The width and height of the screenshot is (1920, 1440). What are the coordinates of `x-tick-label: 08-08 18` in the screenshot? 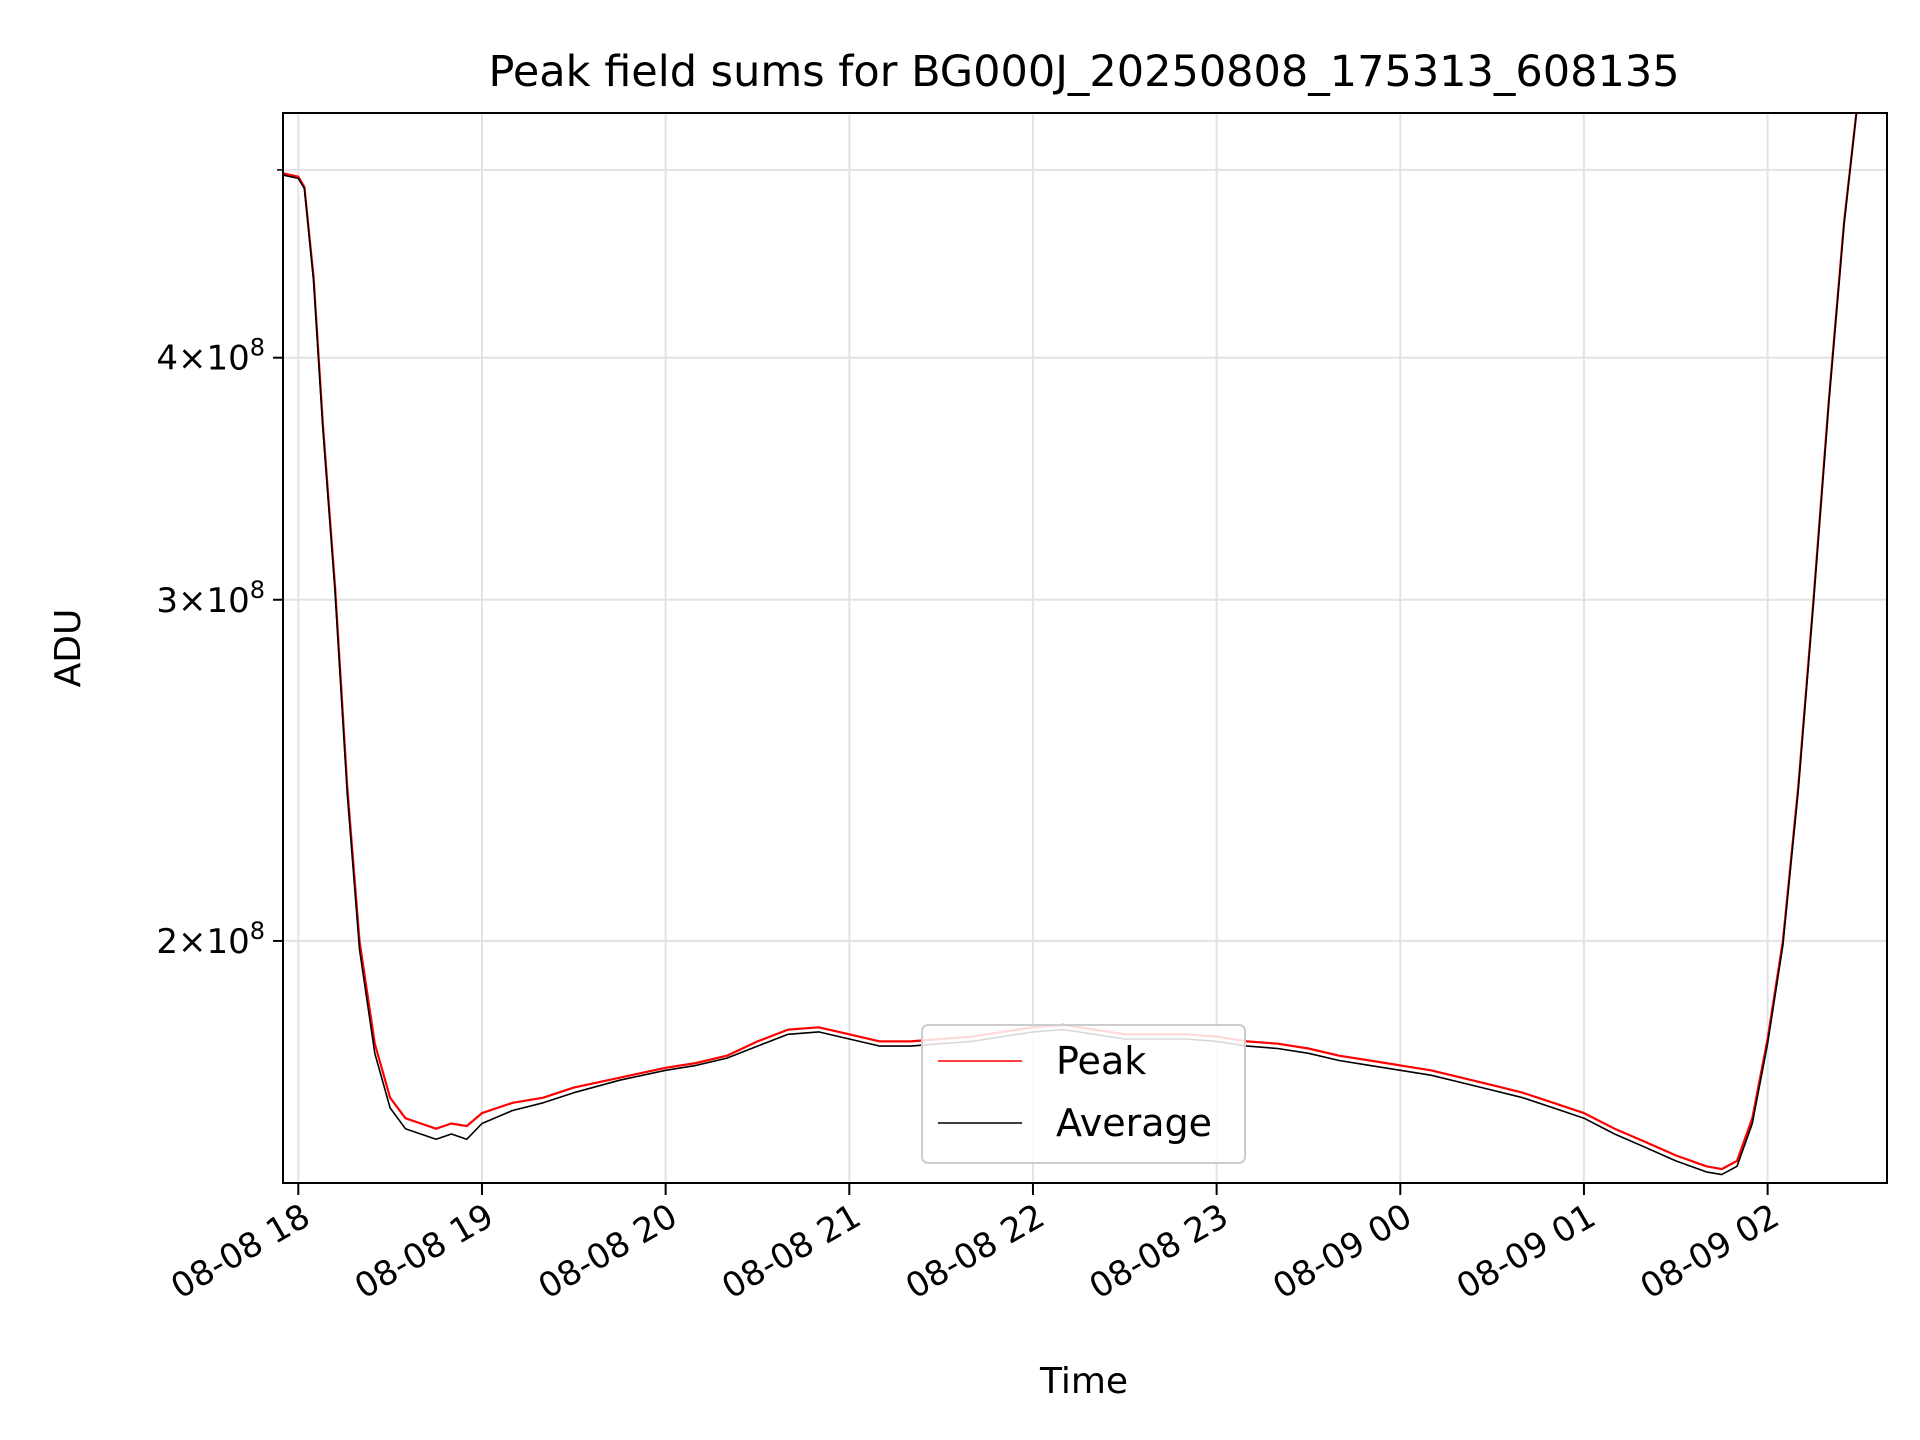 It's located at (240, 1251).